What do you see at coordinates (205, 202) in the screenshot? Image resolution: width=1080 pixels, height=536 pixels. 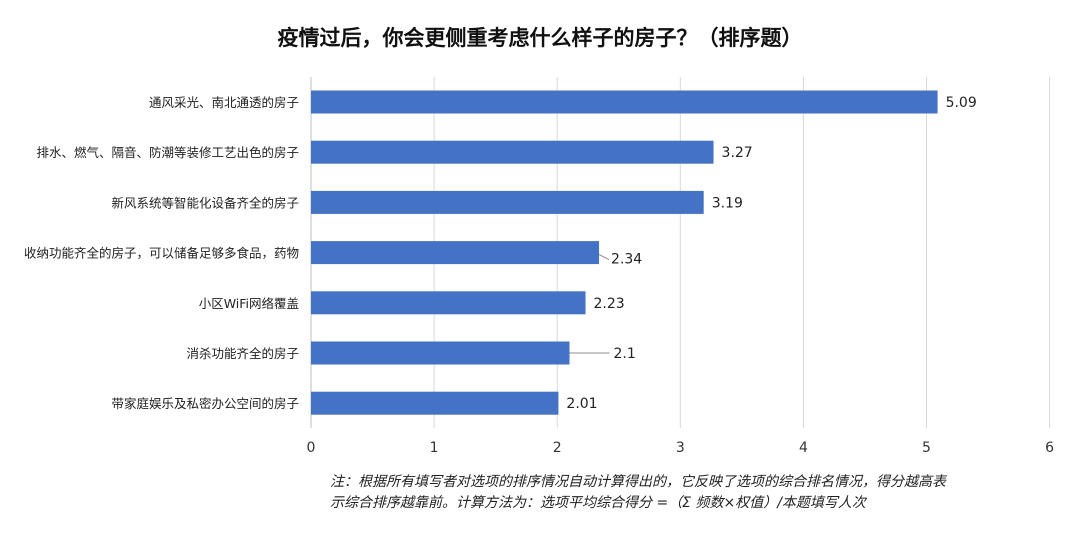 I see `category-label: 新风系统等智能化设备齐全的房子` at bounding box center [205, 202].